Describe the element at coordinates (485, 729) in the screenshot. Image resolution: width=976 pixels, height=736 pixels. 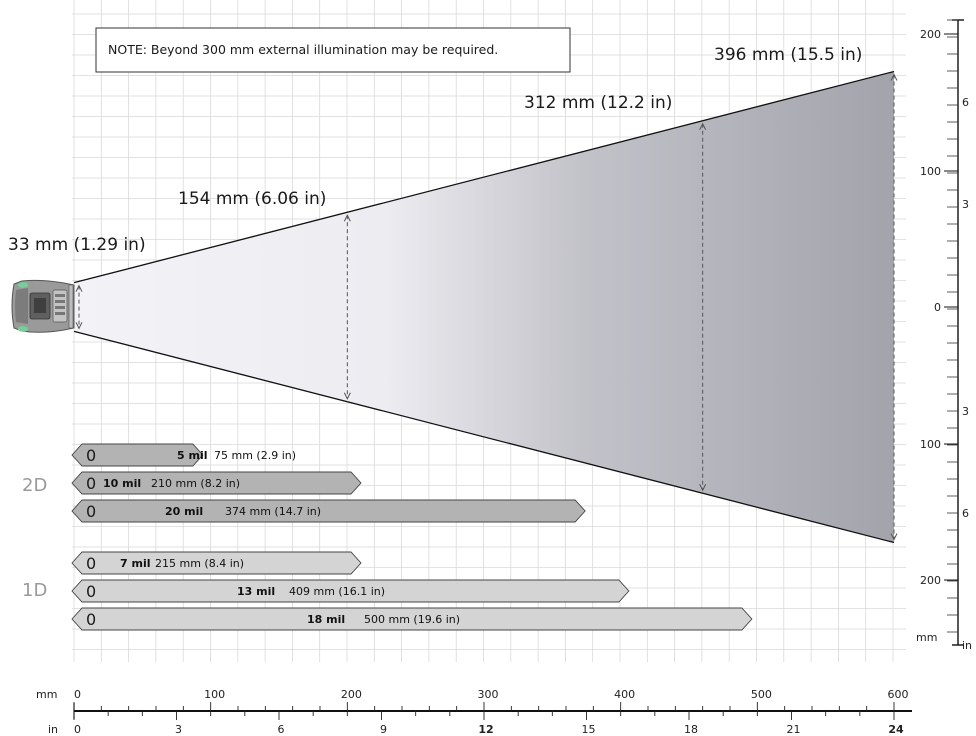
I see `bottom-axis-in-label: 12` at that location.